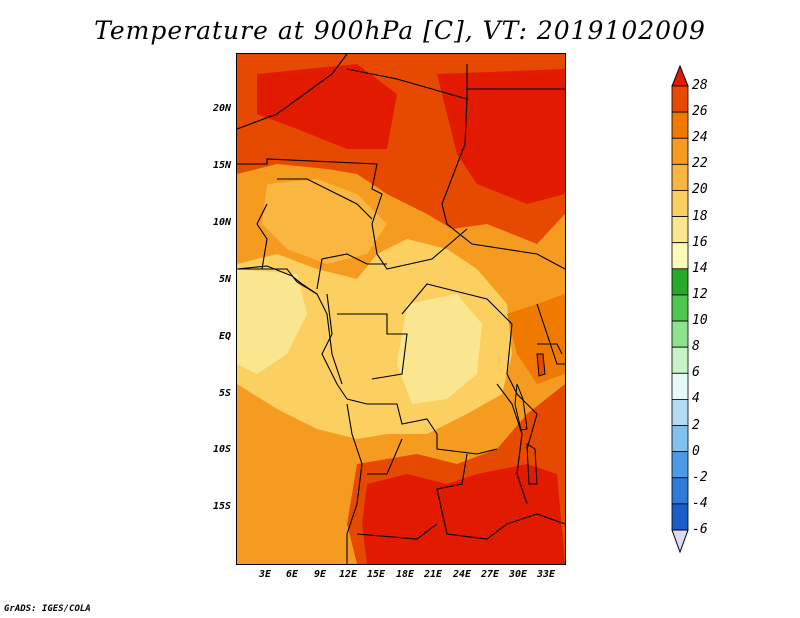 This screenshot has height=618, width=800. I want to click on lat-tick-label: 10S, so click(221, 449).